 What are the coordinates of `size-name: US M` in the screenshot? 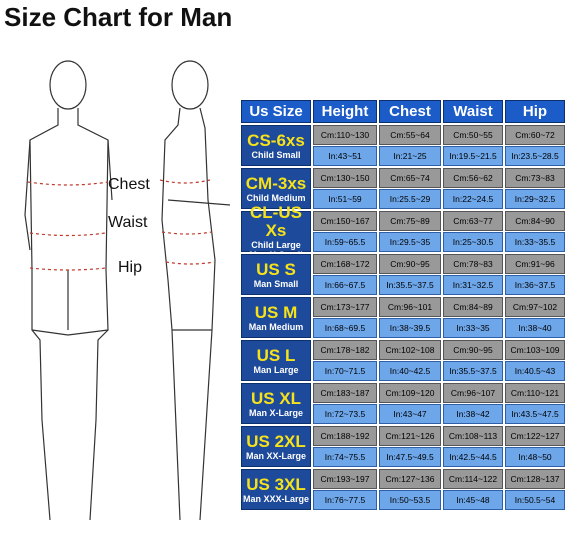 It's located at (276, 312).